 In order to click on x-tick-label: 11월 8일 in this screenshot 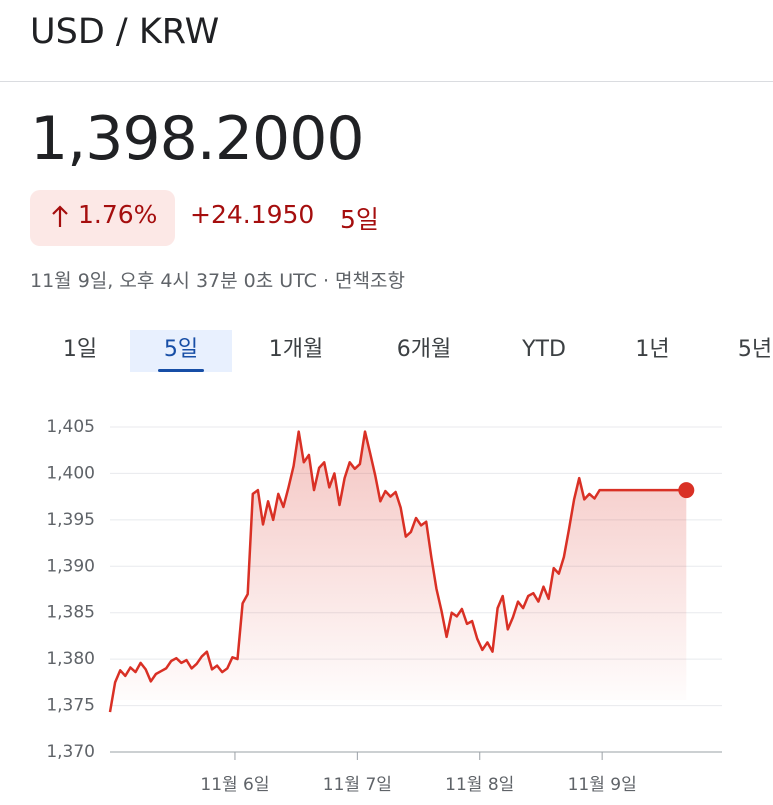, I will do `click(479, 785)`.